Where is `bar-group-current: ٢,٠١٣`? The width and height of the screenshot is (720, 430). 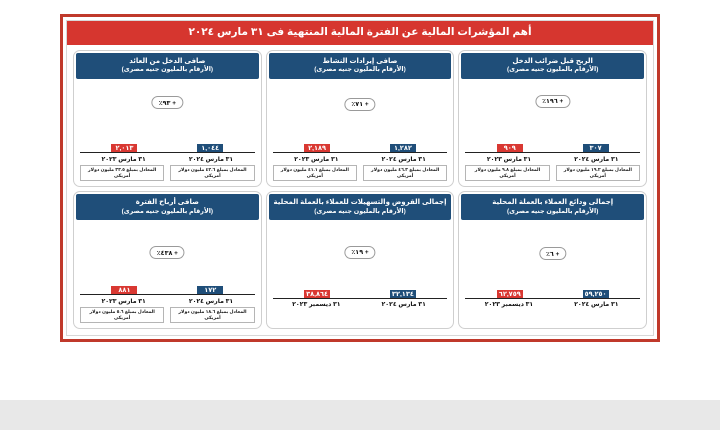 bar-group-current: ٢,٠١٣ is located at coordinates (124, 148).